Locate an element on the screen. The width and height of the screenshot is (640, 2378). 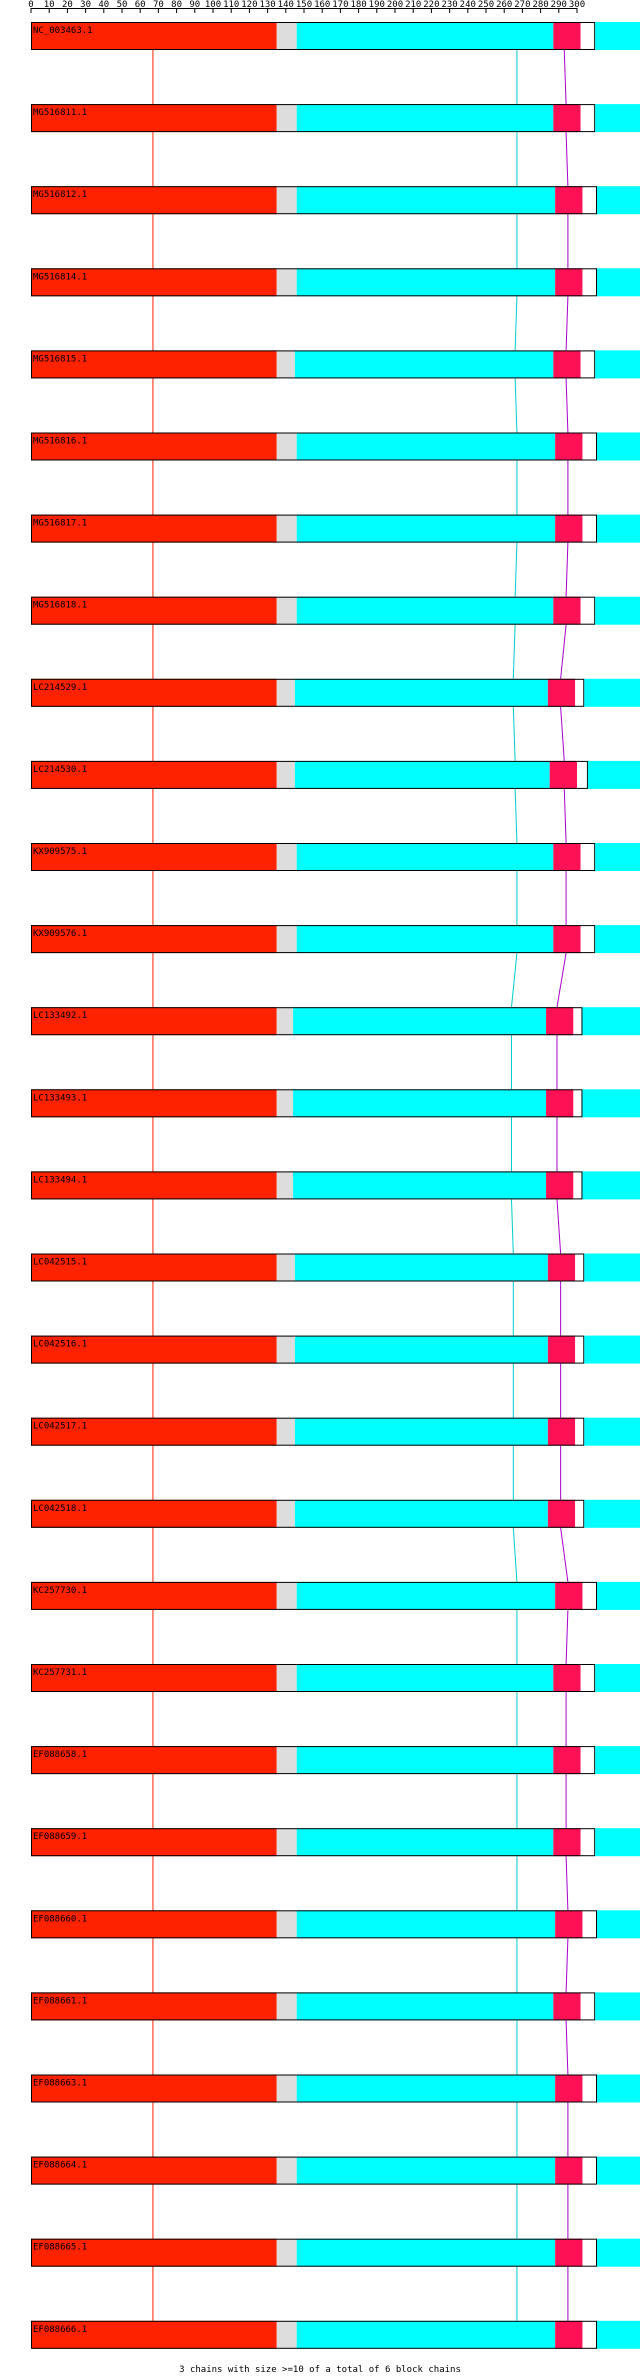
axis-tick-label: 230 is located at coordinates (449, 5).